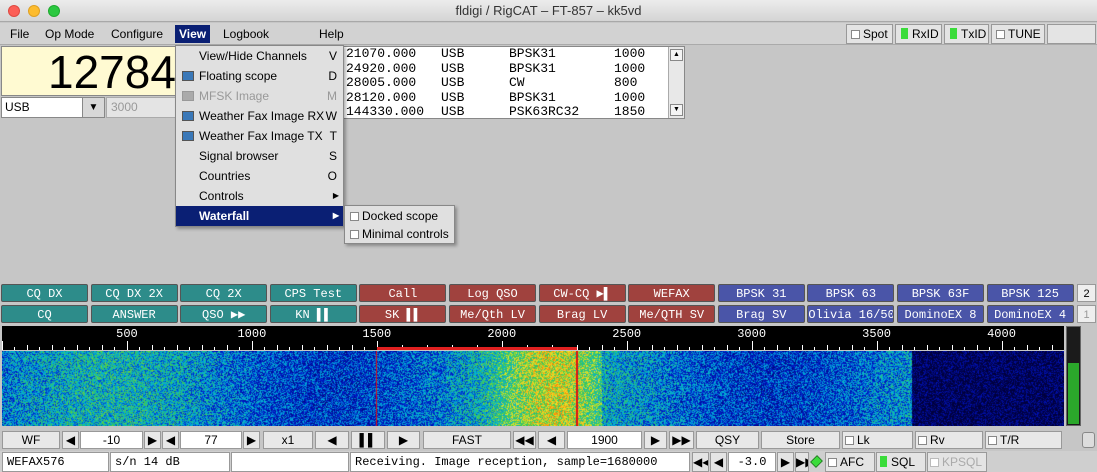  What do you see at coordinates (34, 11) in the screenshot?
I see `minimize-window-button` at bounding box center [34, 11].